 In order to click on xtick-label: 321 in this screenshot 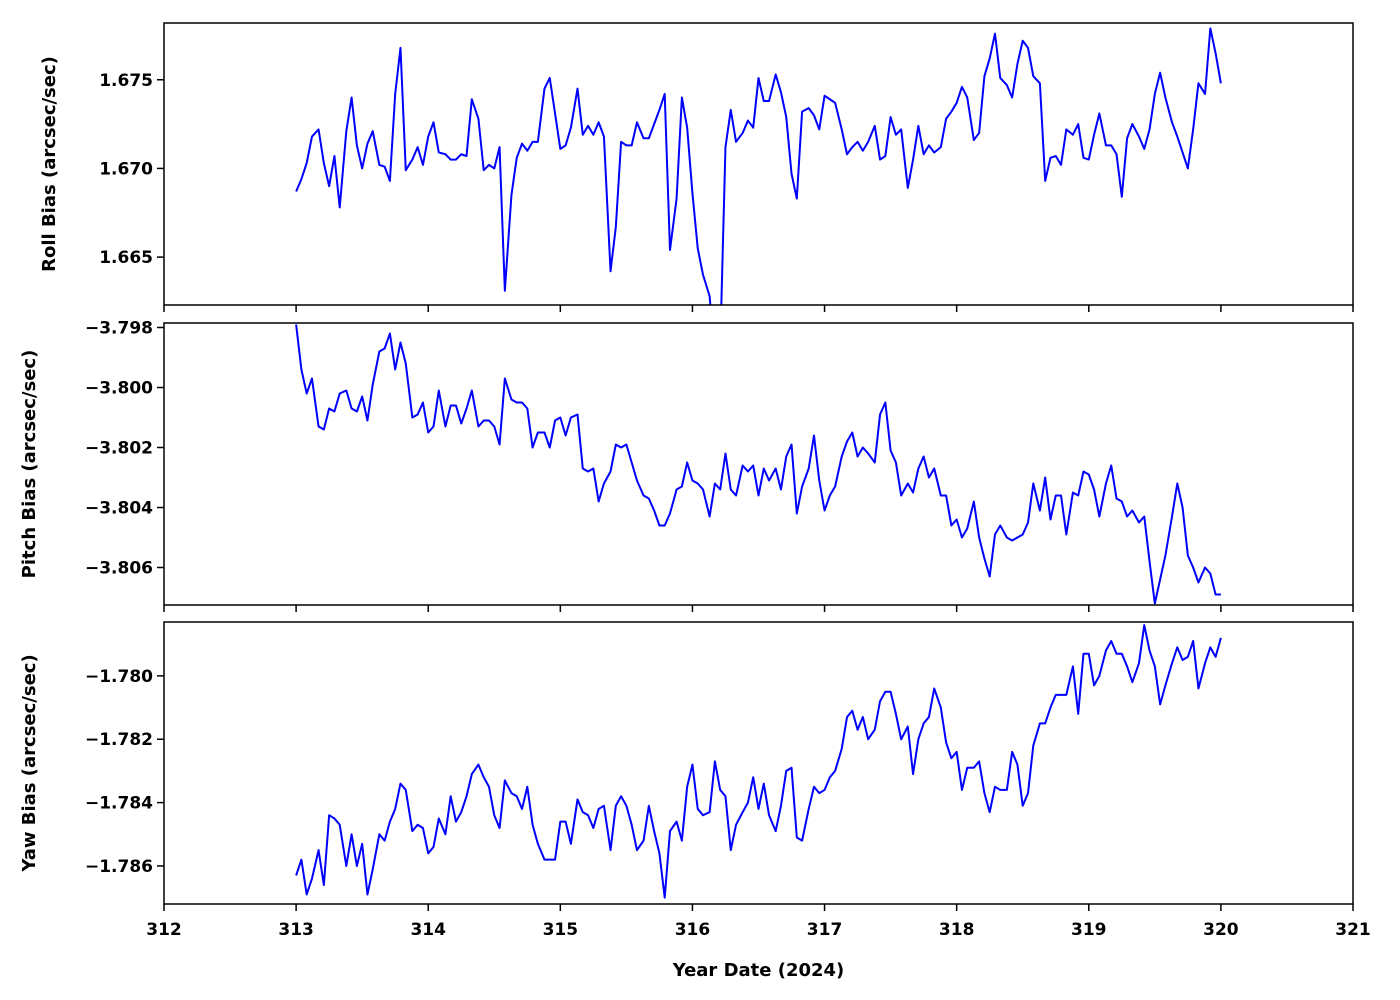, I will do `click(1353, 930)`.